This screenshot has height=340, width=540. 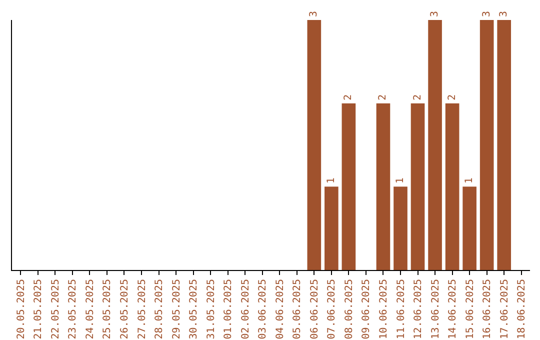 I want to click on x-tick-label: 15.06.2025, so click(x=470, y=309).